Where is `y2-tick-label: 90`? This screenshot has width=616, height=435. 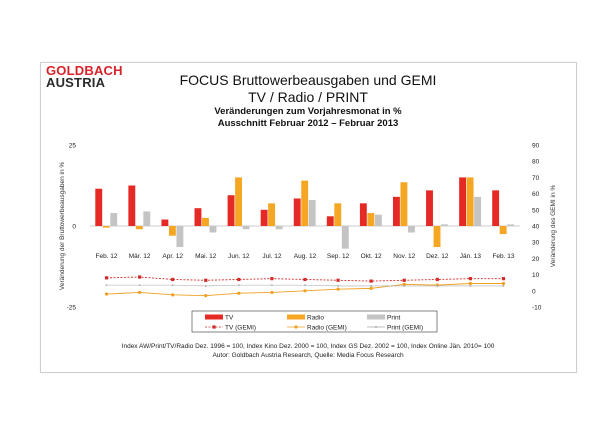
y2-tick-label: 90 is located at coordinates (536, 146).